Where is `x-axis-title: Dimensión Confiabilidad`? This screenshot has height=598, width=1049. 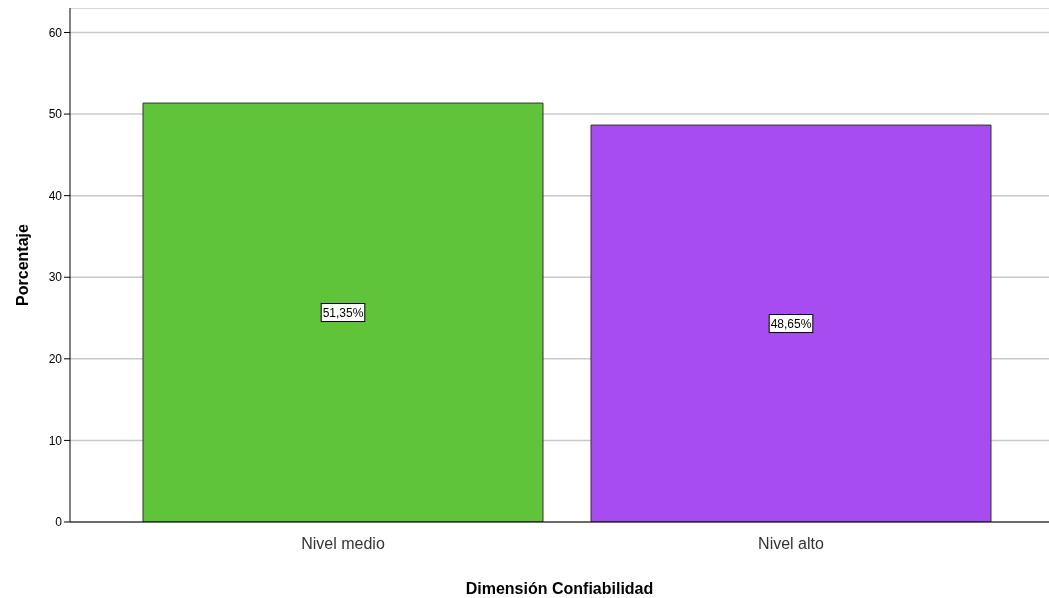
x-axis-title: Dimensión Confiabilidad is located at coordinates (559, 588).